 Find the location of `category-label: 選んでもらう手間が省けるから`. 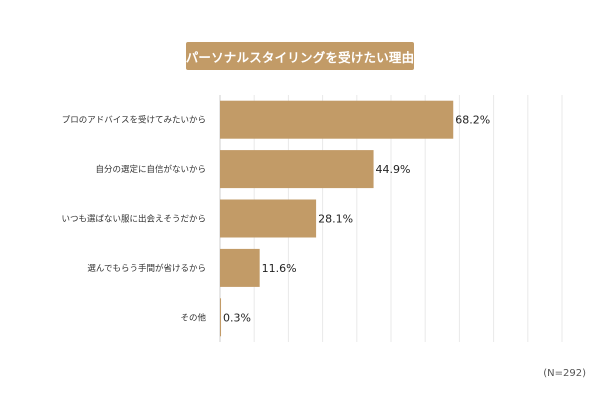

category-label: 選んでもらう手間が省けるから is located at coordinates (146, 268).